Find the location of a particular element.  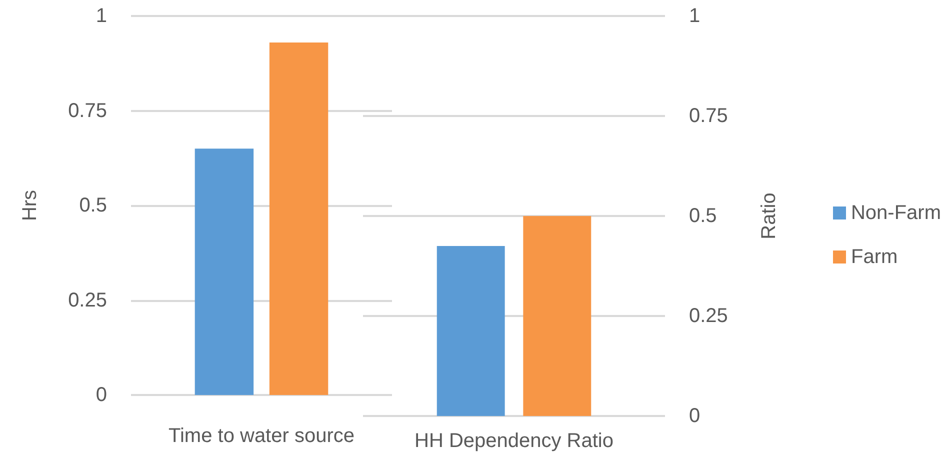

y-axis-title: Ratio is located at coordinates (769, 216).